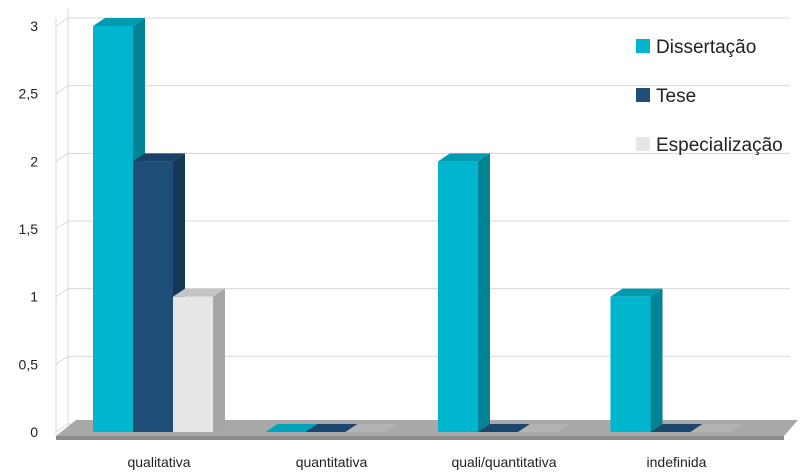 This screenshot has width=803, height=475. I want to click on x-category-label: qualitativa, so click(158, 462).